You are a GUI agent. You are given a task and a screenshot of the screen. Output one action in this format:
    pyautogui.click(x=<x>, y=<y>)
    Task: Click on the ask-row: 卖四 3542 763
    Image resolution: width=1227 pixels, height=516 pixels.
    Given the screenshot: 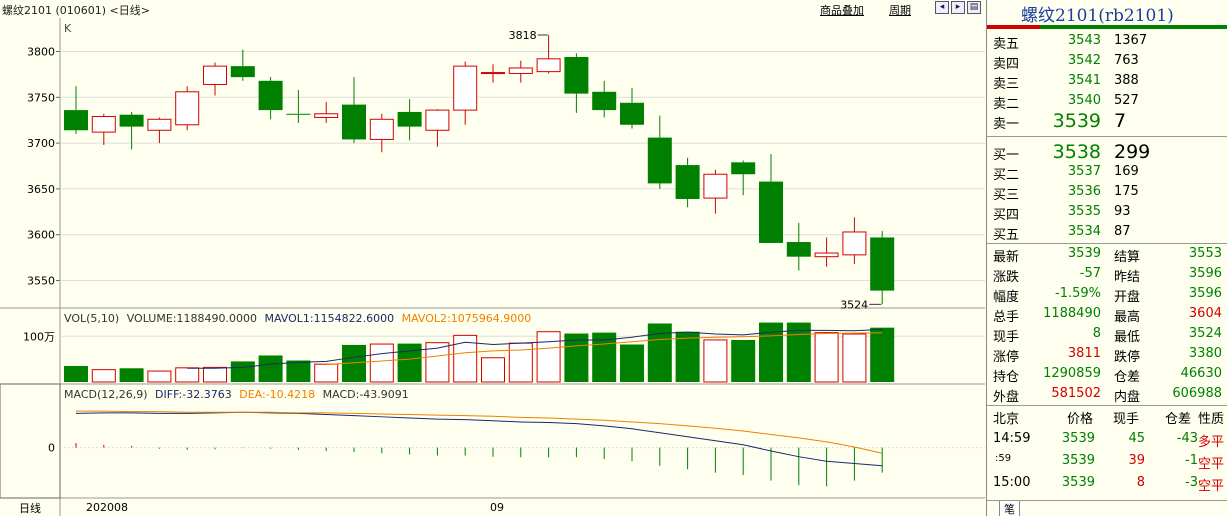 What is the action you would take?
    pyautogui.click(x=1107, y=61)
    